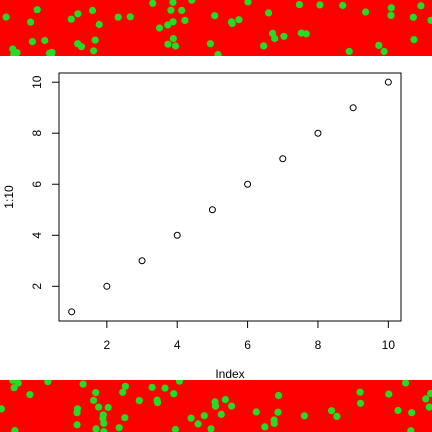 The width and height of the screenshot is (432, 432). What do you see at coordinates (177, 345) in the screenshot?
I see `x-tick-label: 4` at bounding box center [177, 345].